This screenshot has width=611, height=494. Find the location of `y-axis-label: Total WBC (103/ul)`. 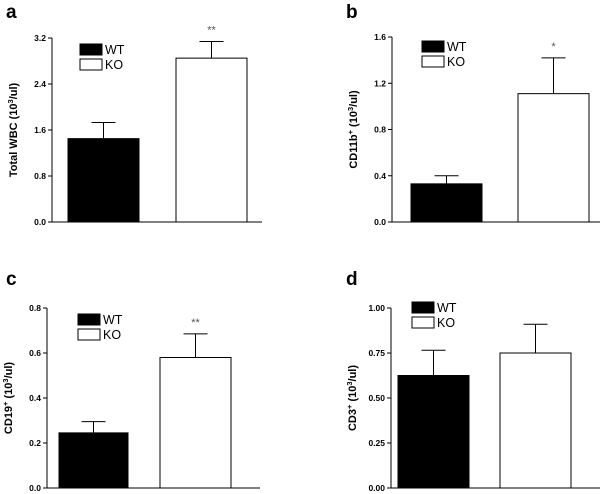

y-axis-label: Total WBC (103/ul) is located at coordinates (13, 129).